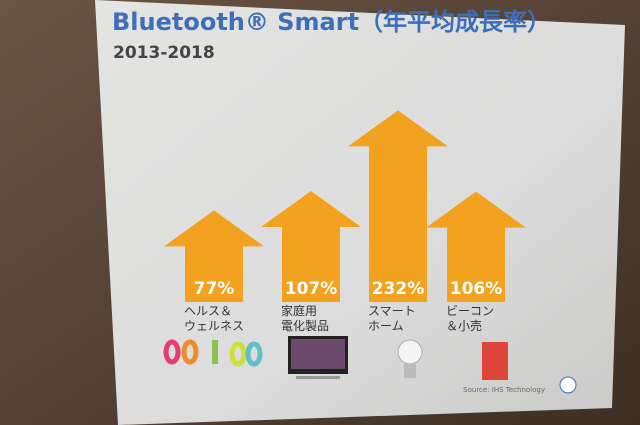 The height and width of the screenshot is (425, 640). Describe the element at coordinates (213, 353) in the screenshot. I see `wristbands` at that location.